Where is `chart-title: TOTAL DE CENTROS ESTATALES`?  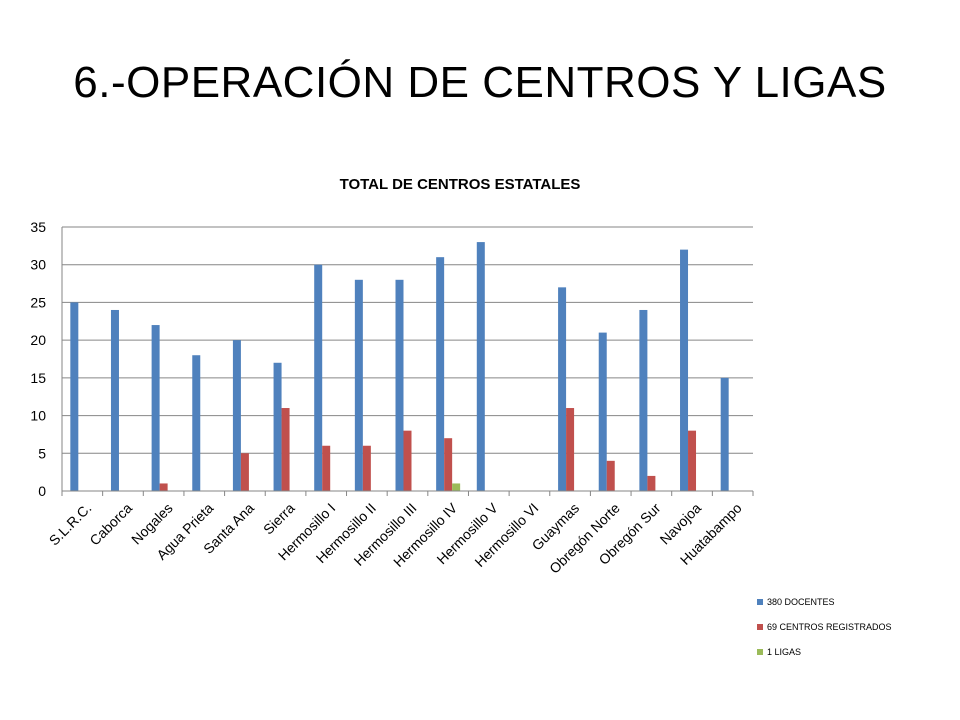 chart-title: TOTAL DE CENTROS ESTATALES is located at coordinates (460, 184).